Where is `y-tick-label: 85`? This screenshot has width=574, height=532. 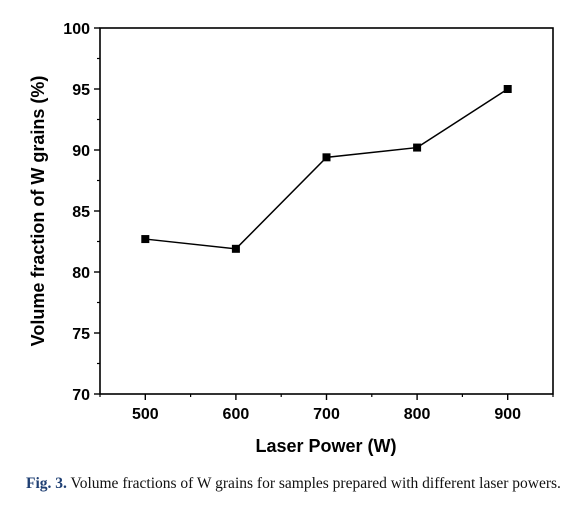
y-tick-label: 85 is located at coordinates (81, 212).